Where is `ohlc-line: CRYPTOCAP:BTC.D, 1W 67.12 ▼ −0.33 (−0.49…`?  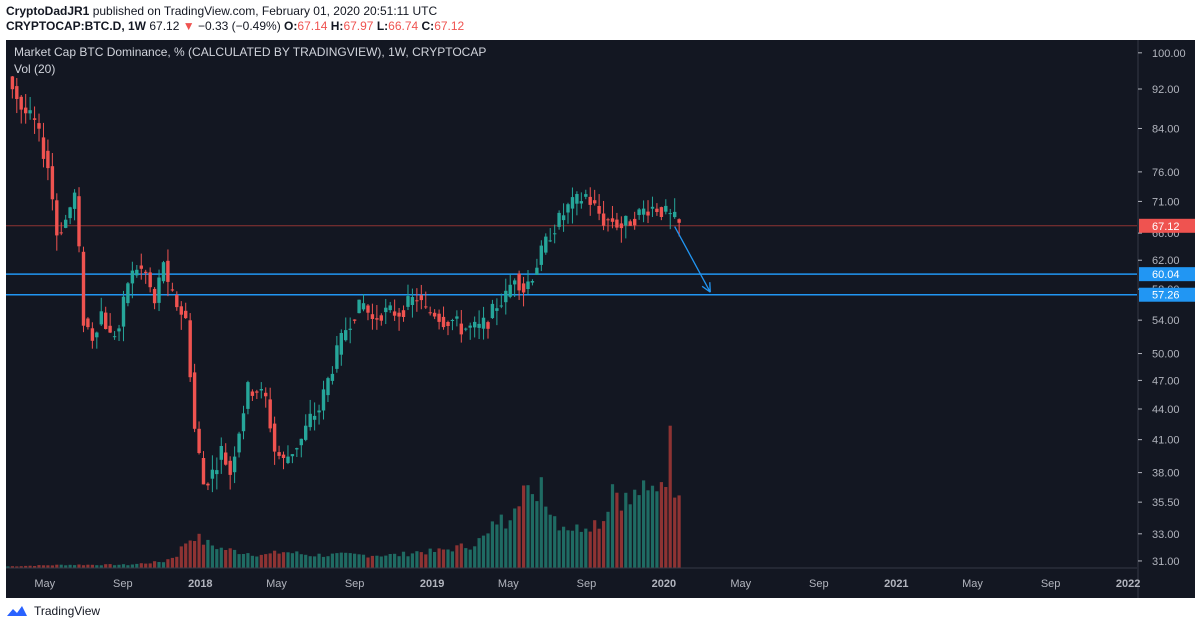 ohlc-line: CRYPTOCAP:BTC.D, 1W 67.12 ▼ −0.33 (−0.49… is located at coordinates (235, 26).